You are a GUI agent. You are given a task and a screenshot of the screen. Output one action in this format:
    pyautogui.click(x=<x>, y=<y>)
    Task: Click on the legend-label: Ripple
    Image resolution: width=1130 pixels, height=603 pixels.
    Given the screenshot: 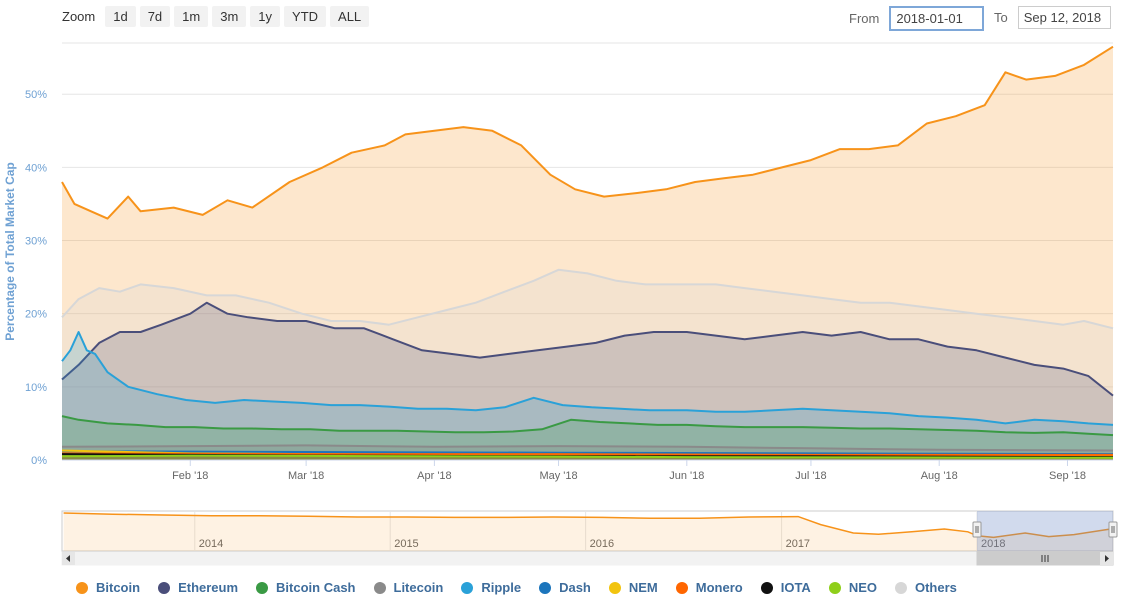 What is the action you would take?
    pyautogui.click(x=501, y=587)
    